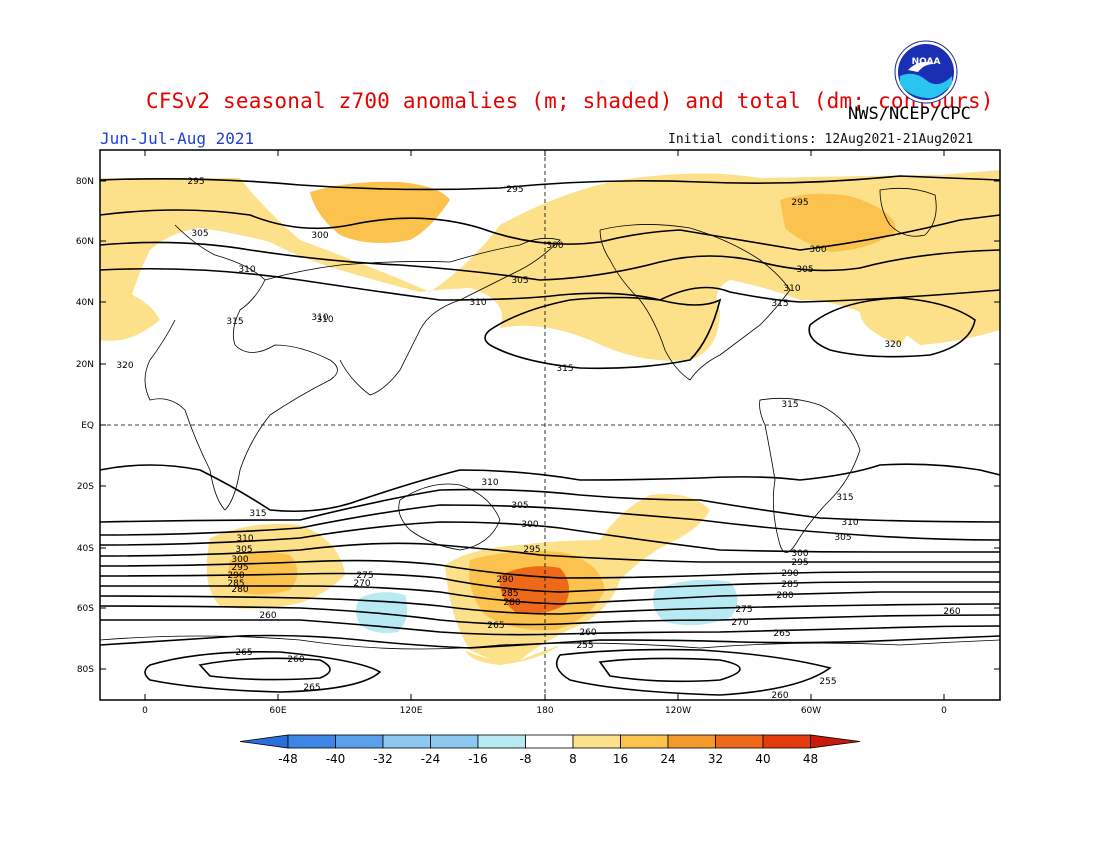 The width and height of the screenshot is (1100, 850). Describe the element at coordinates (85, 670) in the screenshot. I see `lat-tick-label: 80S` at that location.